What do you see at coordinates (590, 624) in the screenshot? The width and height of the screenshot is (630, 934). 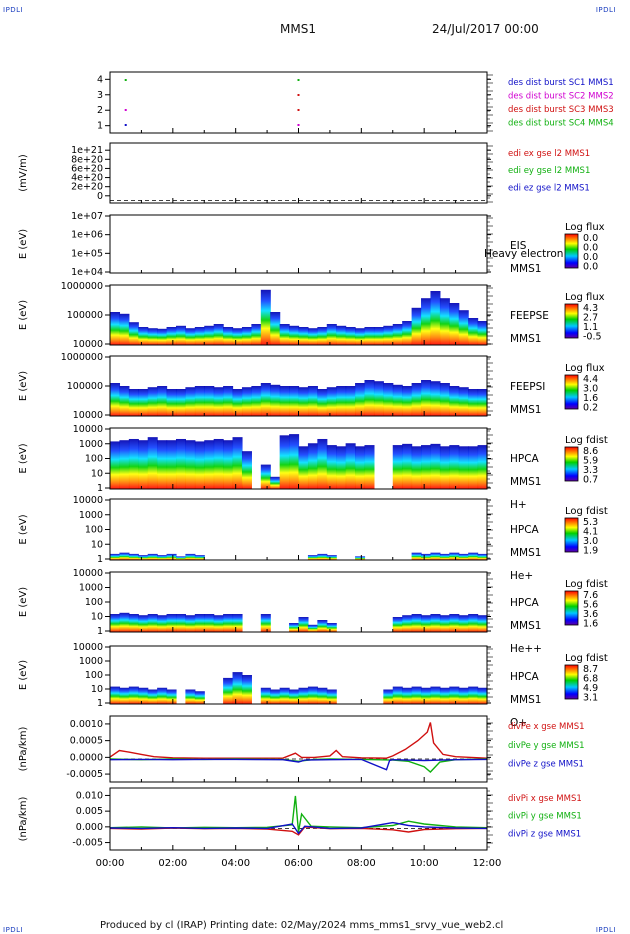 I see `colorbar-tick-label: 1.6` at bounding box center [590, 624].